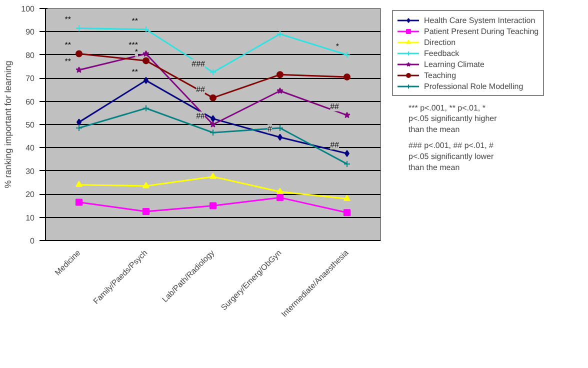  I want to click on y-tick-label: 70, so click(31, 79).